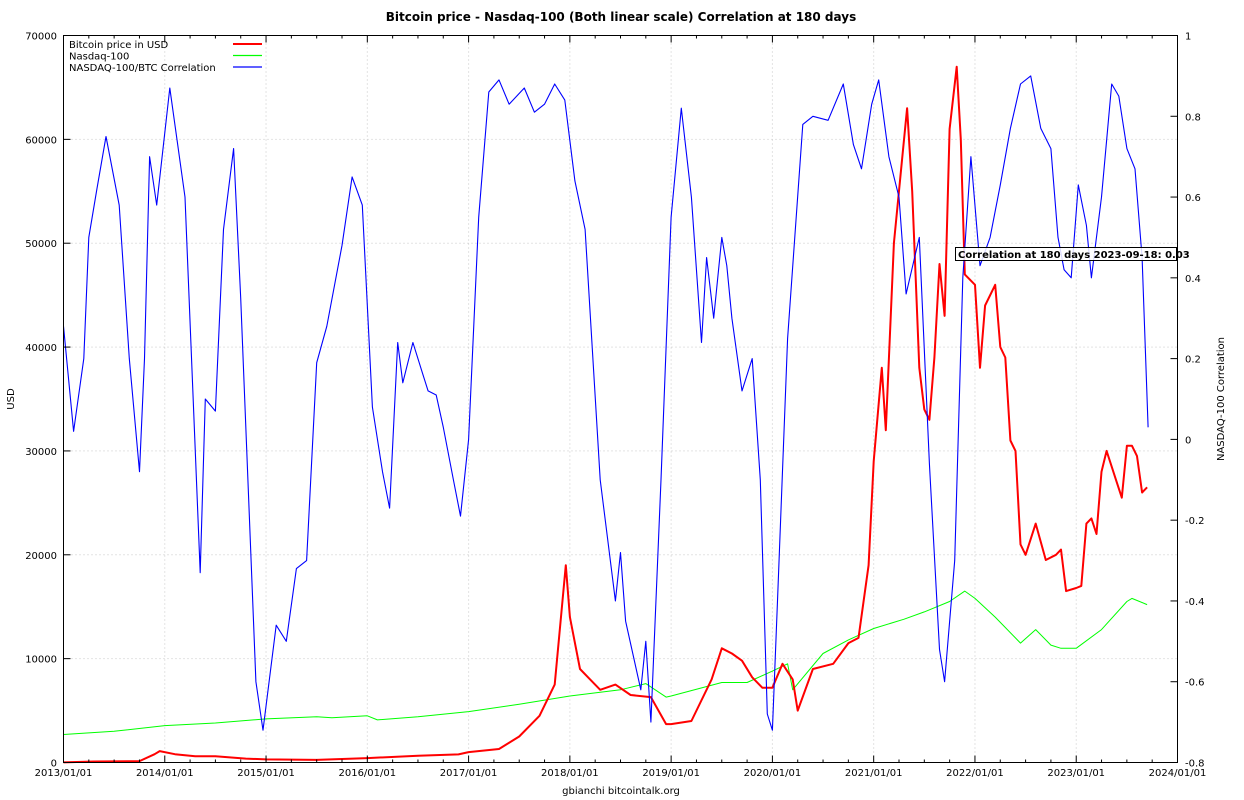 Image resolution: width=1244 pixels, height=800 pixels. I want to click on x-tick-label: 2019/01/01, so click(671, 773).